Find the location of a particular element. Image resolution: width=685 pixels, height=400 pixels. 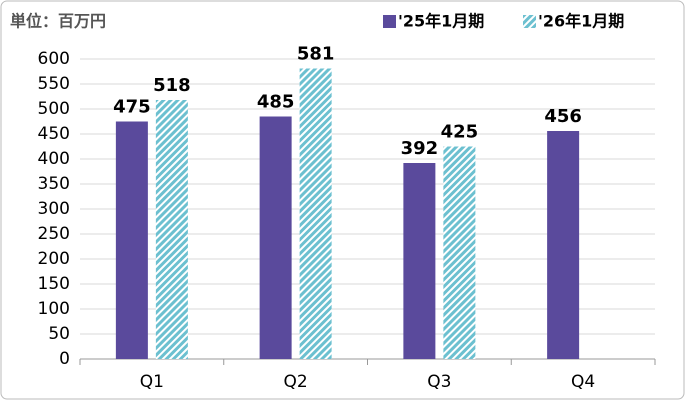

chart-title: 単位：百万円 is located at coordinates (58, 21).